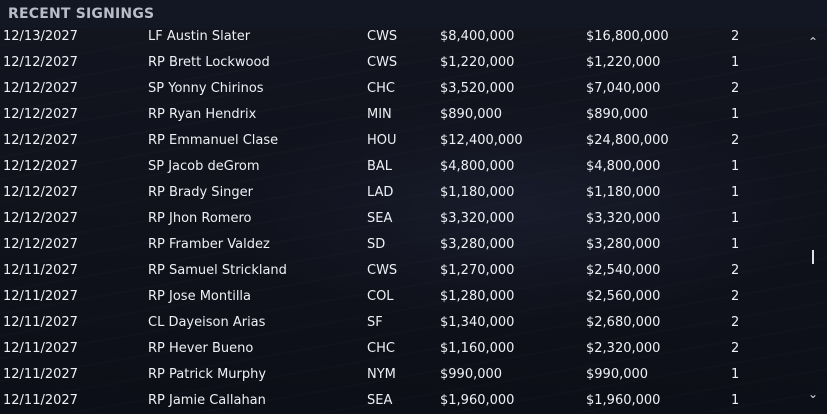  Describe the element at coordinates (477, 244) in the screenshot. I see `signing-salary: $3,280,000` at that location.